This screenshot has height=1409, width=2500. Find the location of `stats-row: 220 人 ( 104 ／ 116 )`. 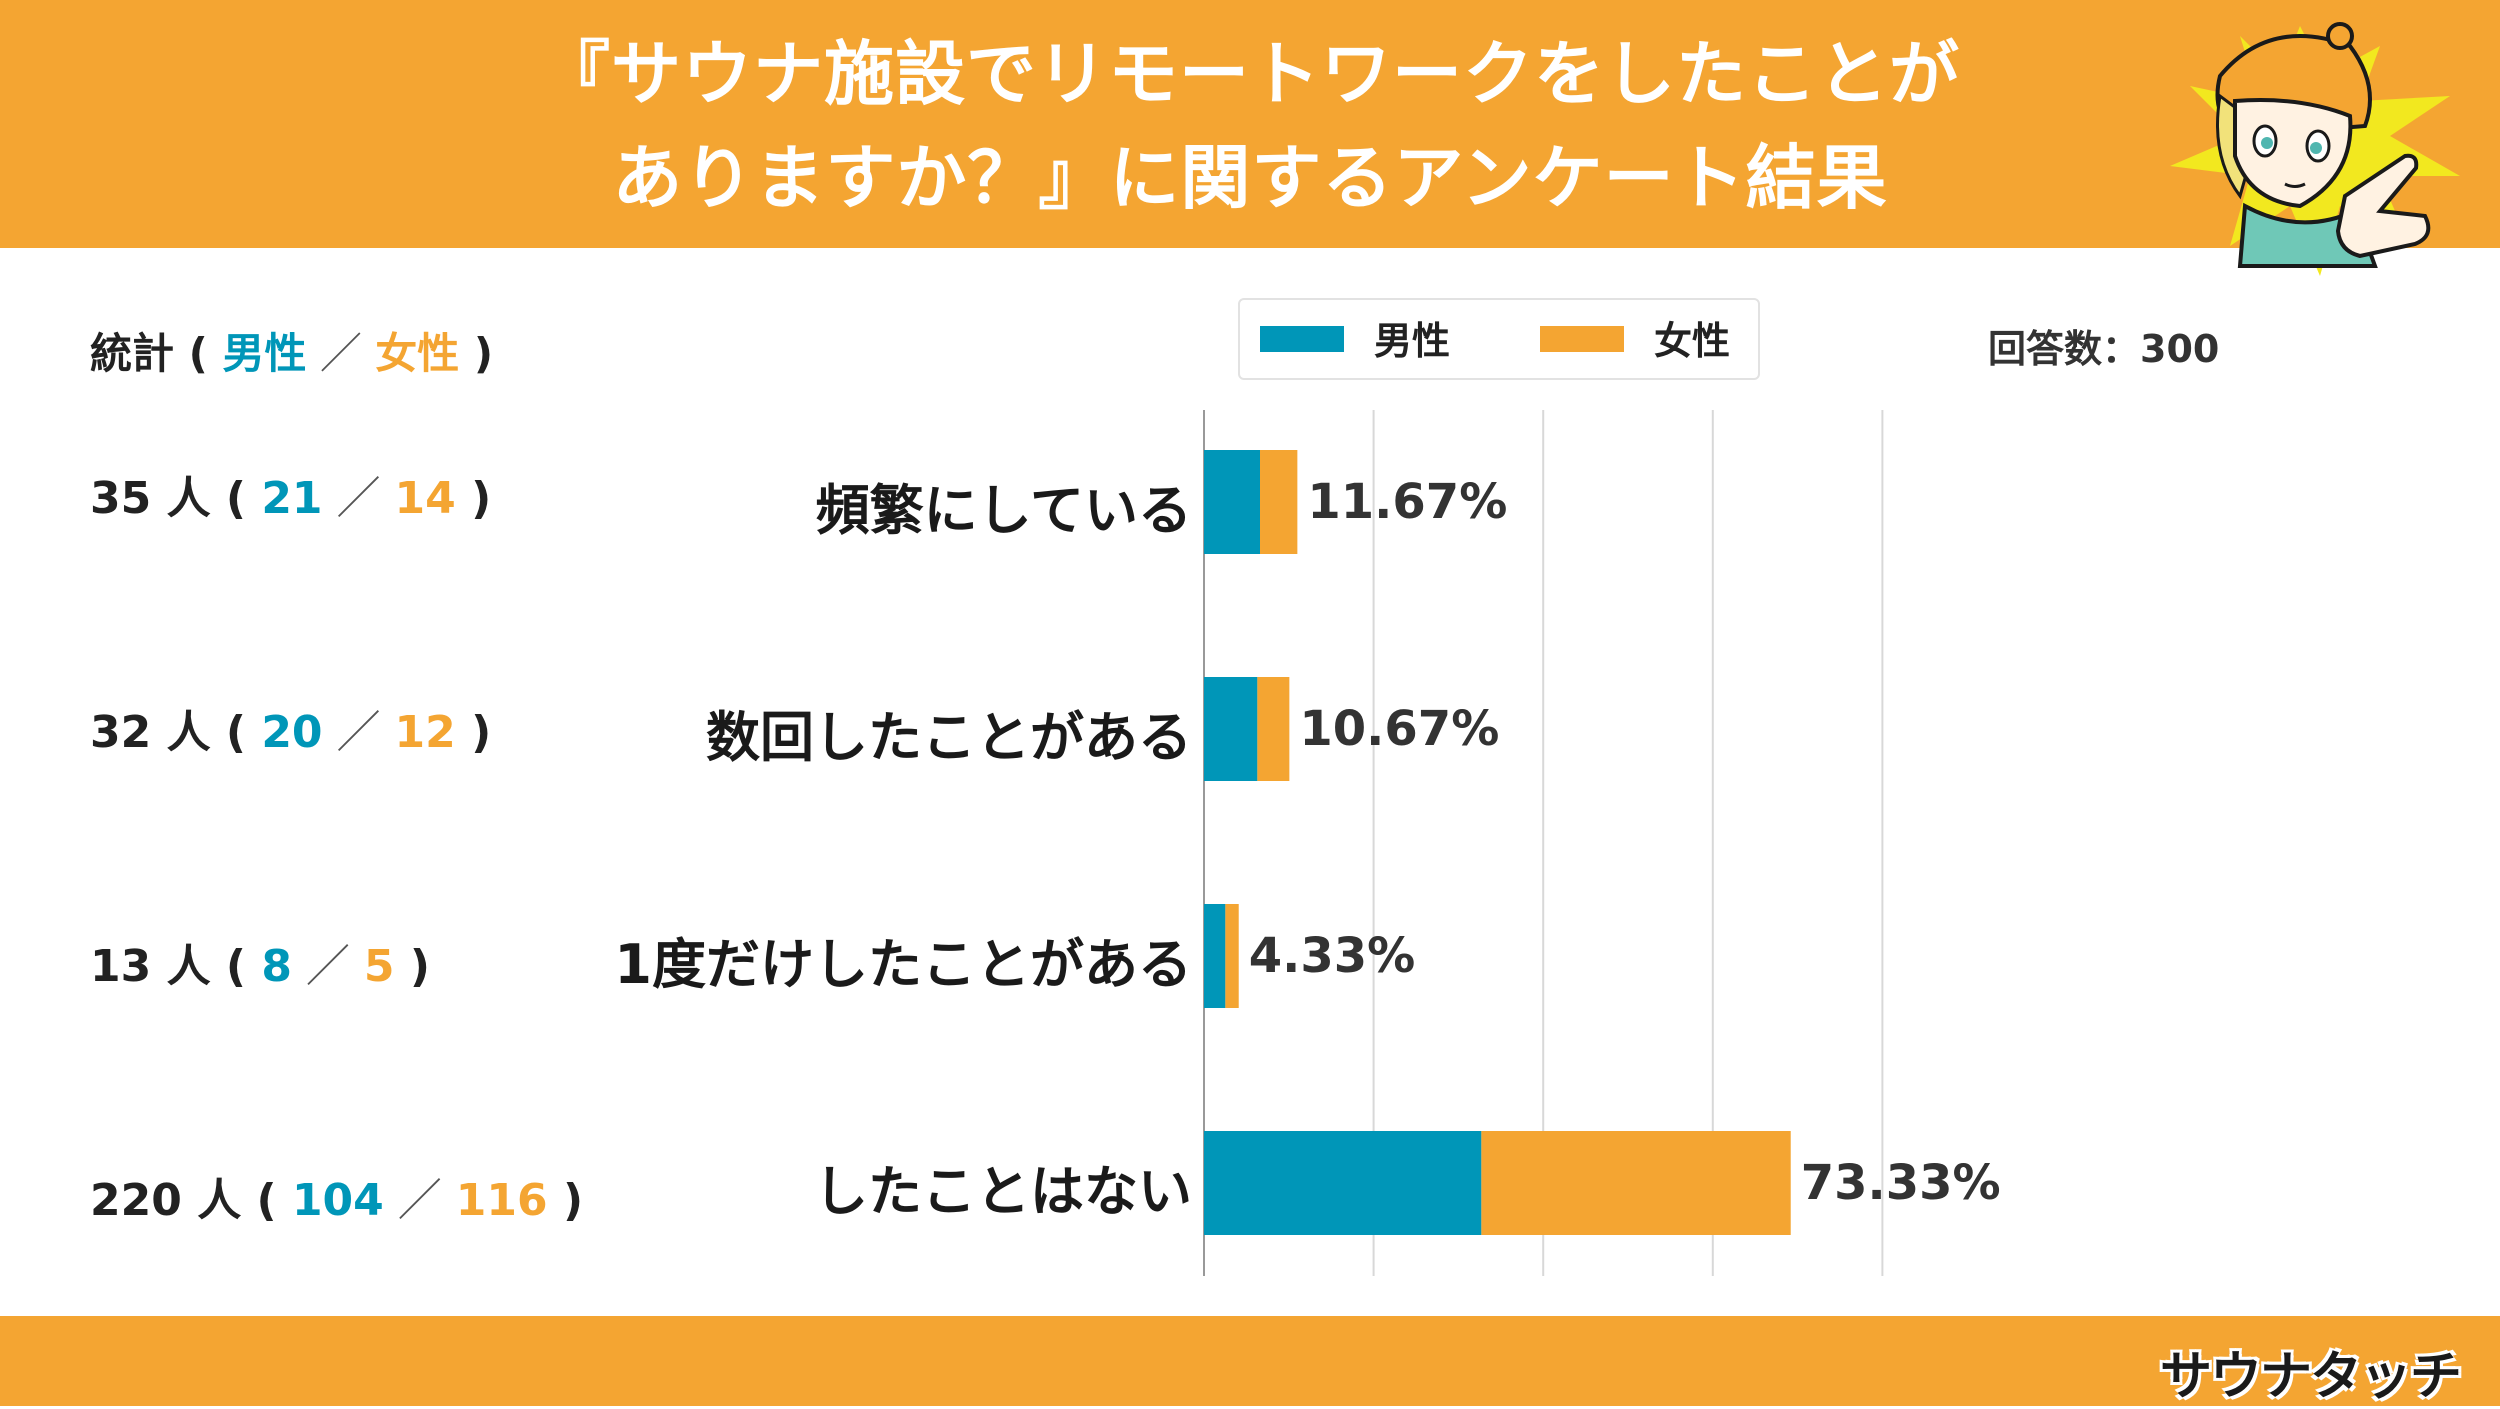

stats-row: 220 人 ( 104 ／ 116 ) is located at coordinates (337, 1200).